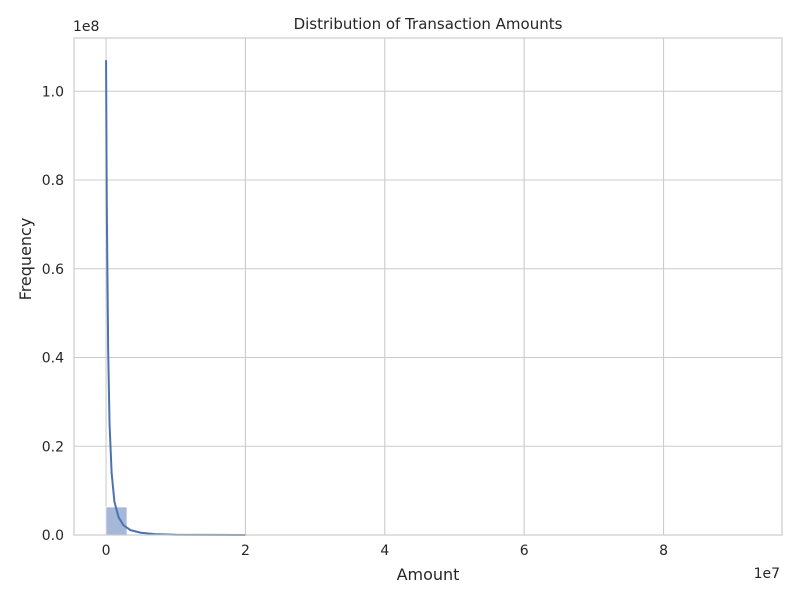 The height and width of the screenshot is (600, 800). Describe the element at coordinates (428, 24) in the screenshot. I see `chart-title: Distribution of Transaction Amounts` at that location.